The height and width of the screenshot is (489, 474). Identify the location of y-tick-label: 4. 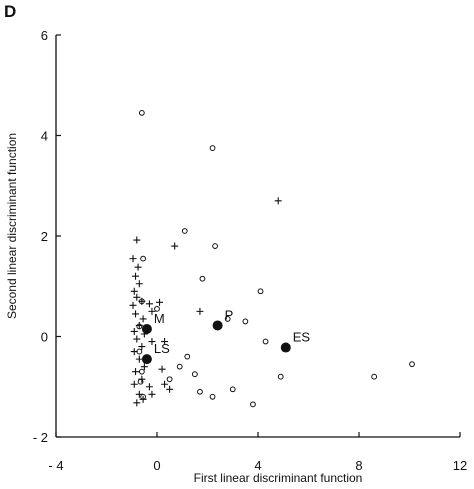
(44, 136).